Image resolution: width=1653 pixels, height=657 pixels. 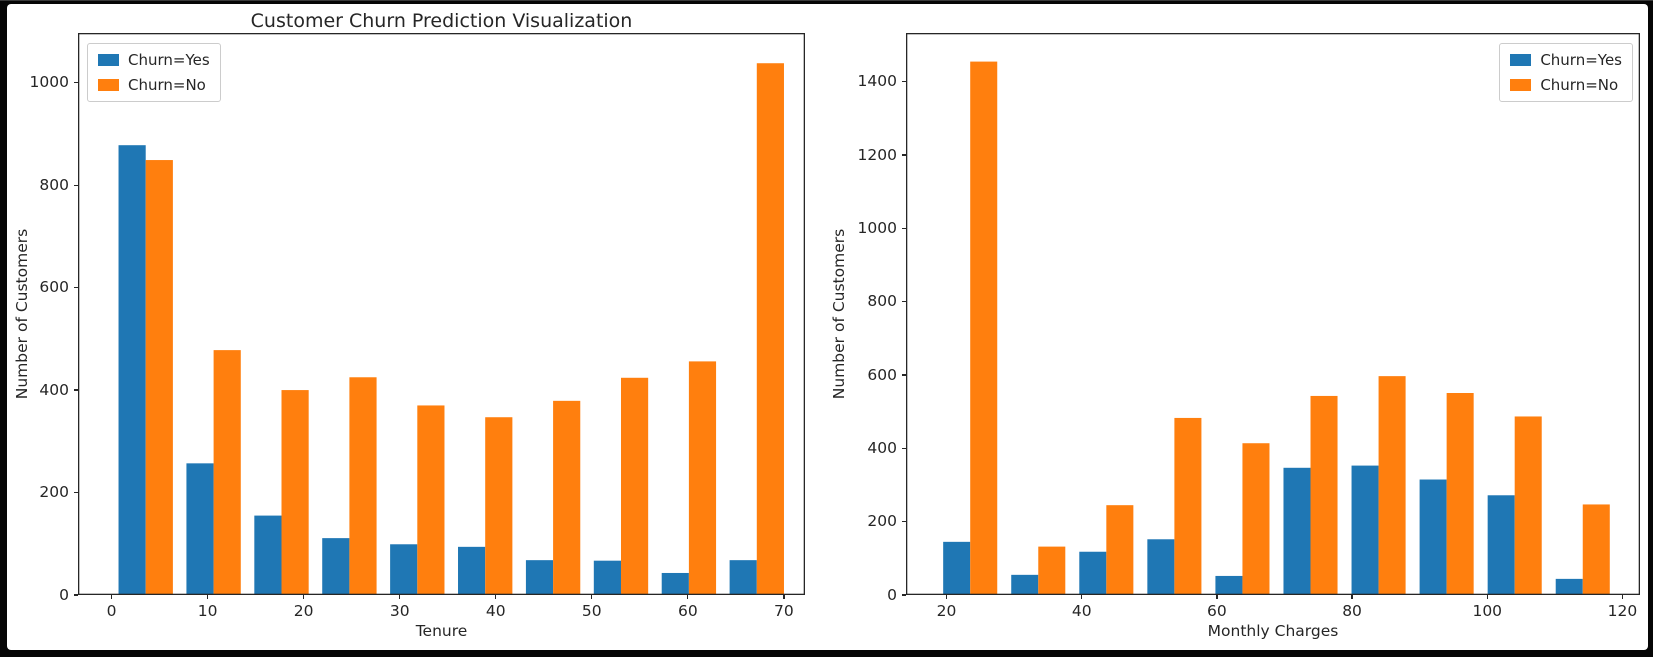 I want to click on y-tick-label: 0, so click(x=64, y=594).